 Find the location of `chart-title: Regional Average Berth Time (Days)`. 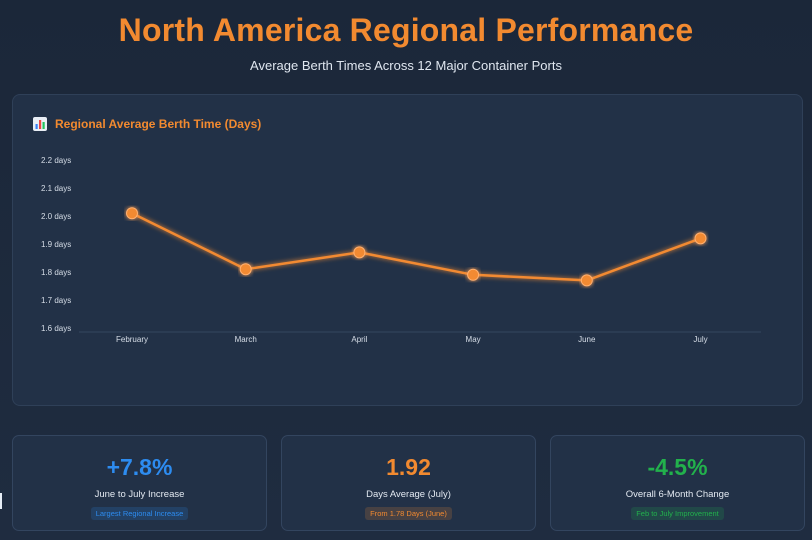

chart-title: Regional Average Berth Time (Days) is located at coordinates (158, 124).